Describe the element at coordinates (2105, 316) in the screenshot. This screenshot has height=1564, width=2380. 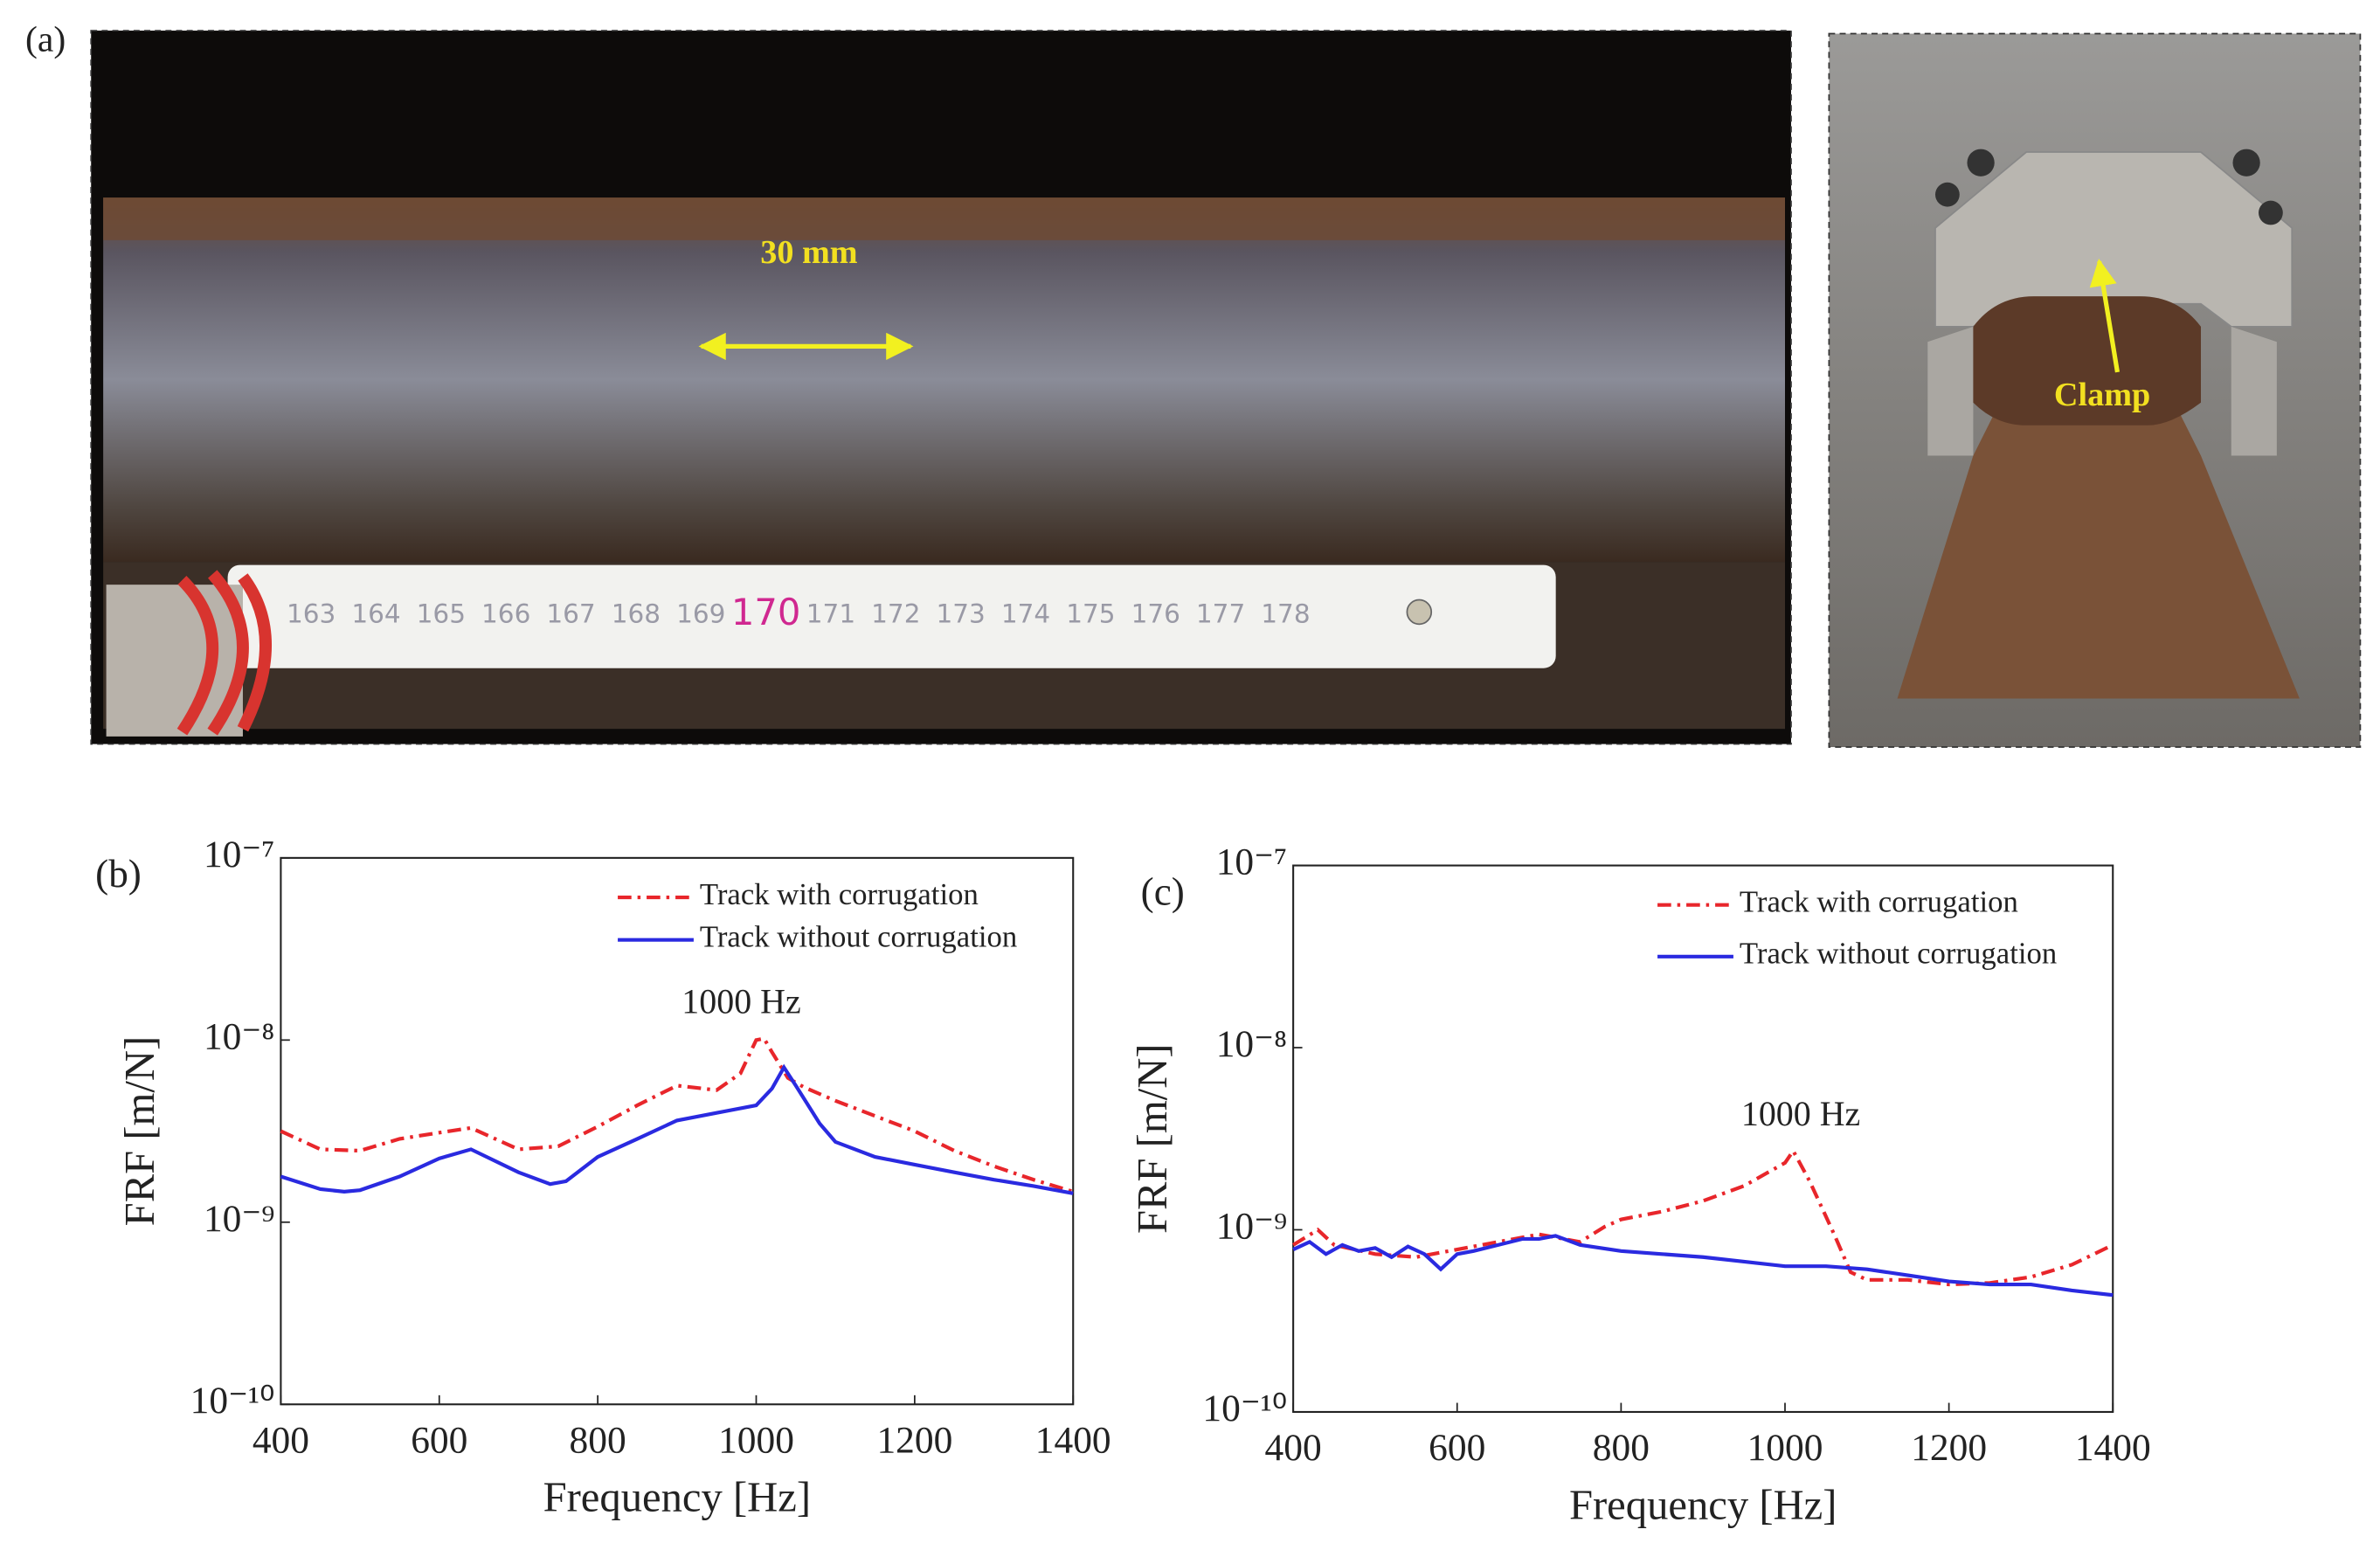
I see `clamp-arrow` at that location.